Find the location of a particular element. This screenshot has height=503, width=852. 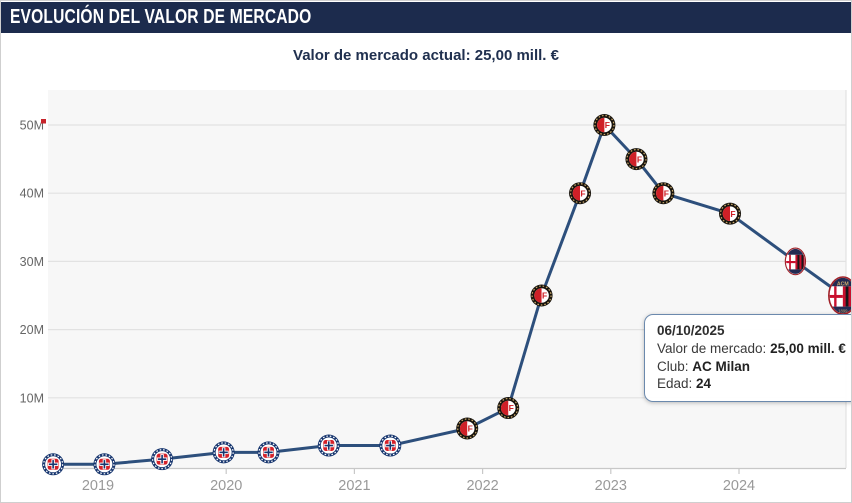

y-axis-label: 40M is located at coordinates (32, 194).